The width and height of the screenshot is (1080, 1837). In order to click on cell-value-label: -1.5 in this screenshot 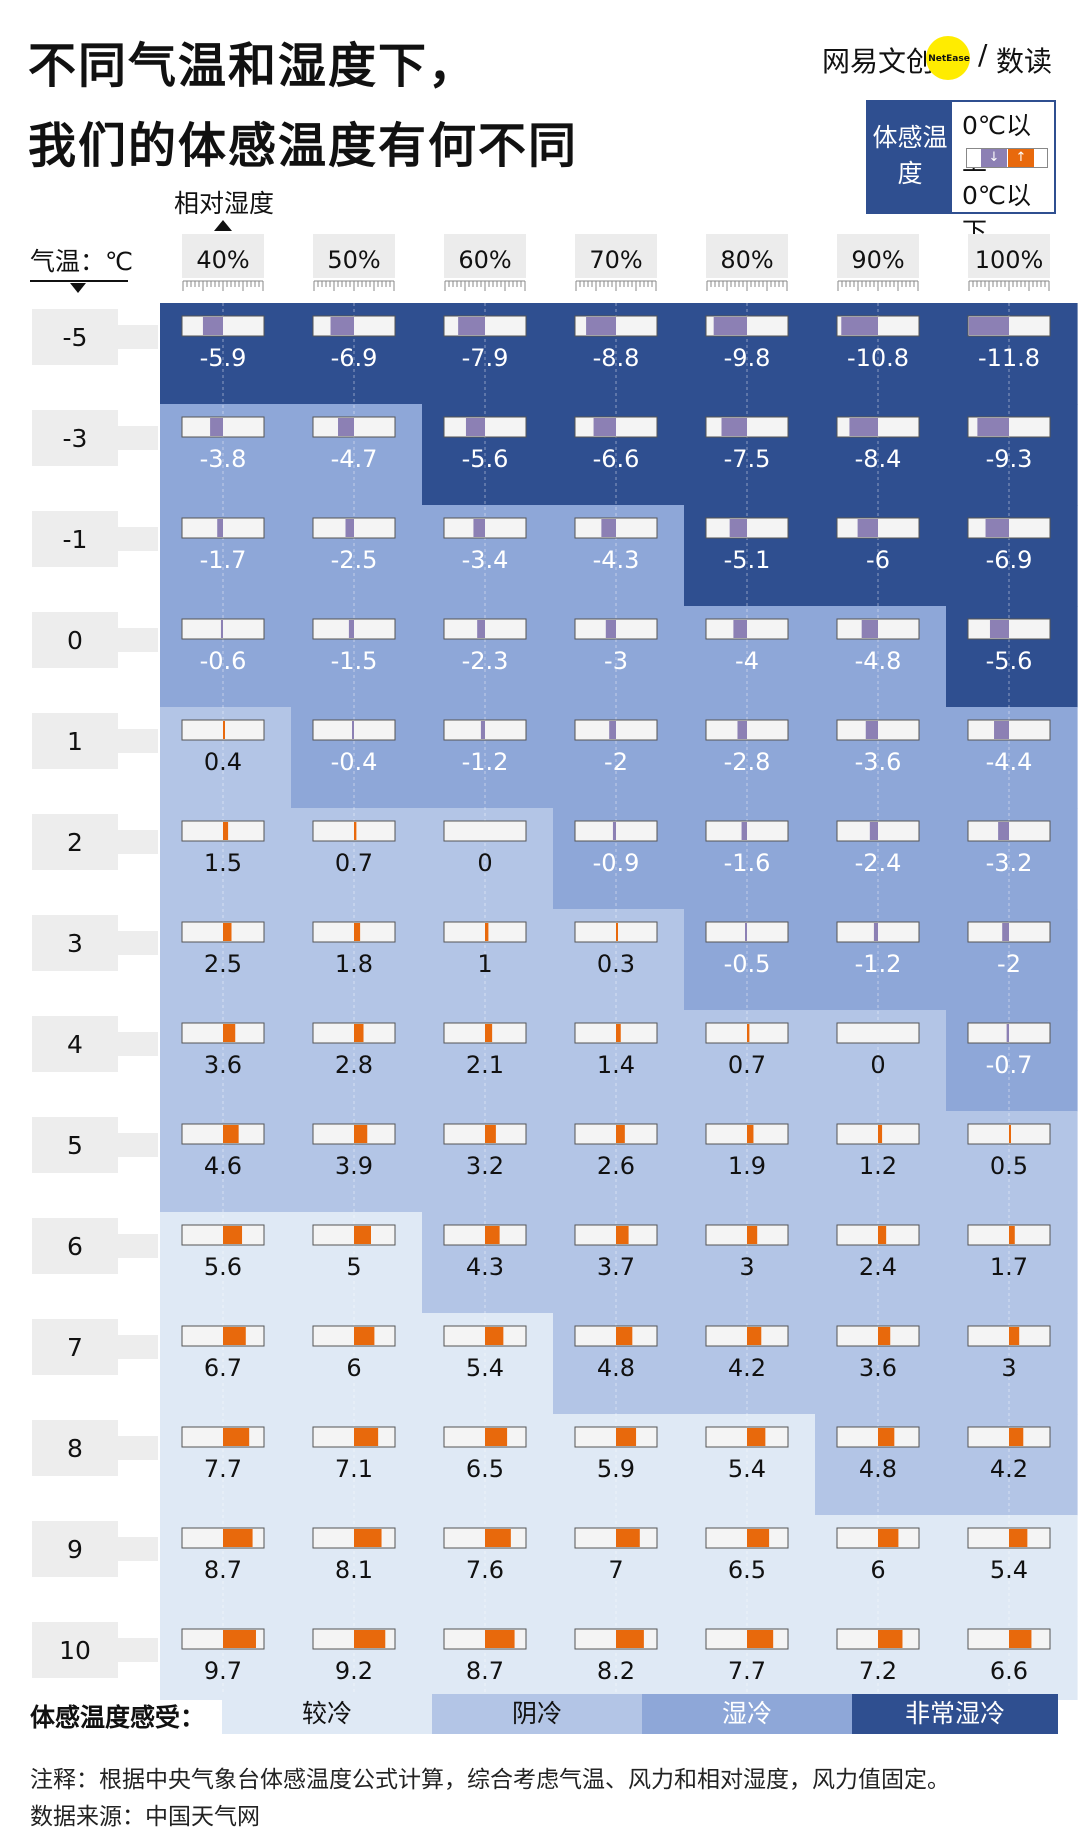, I will do `click(354, 661)`.